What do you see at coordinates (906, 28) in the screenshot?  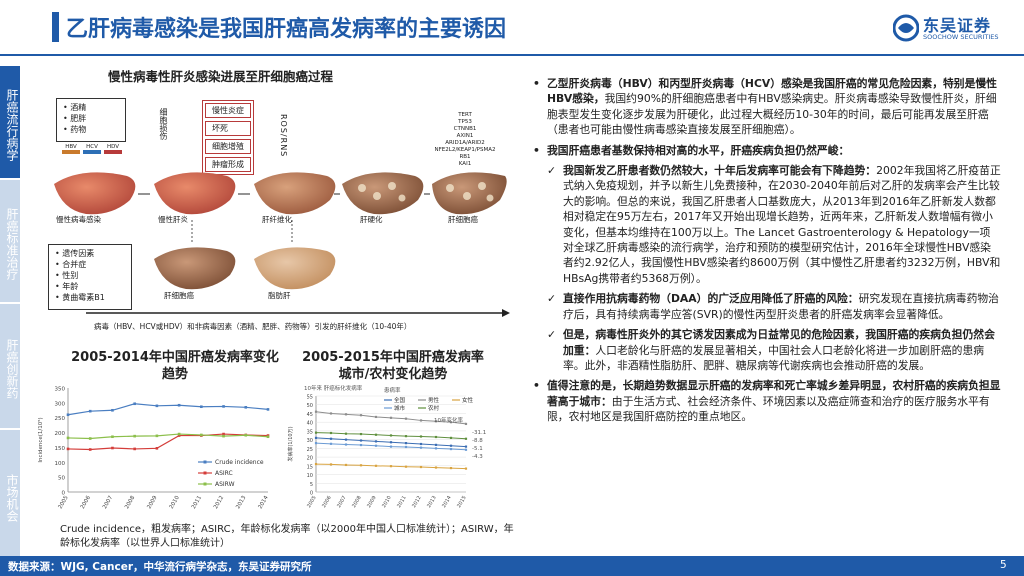 I see `logo-mark-icon` at bounding box center [906, 28].